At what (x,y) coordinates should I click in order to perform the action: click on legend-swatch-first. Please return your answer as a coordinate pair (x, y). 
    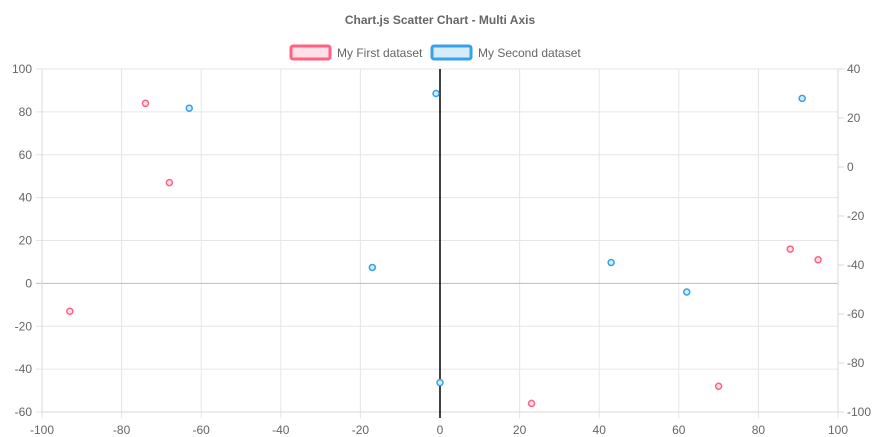
    Looking at the image, I should click on (310, 52).